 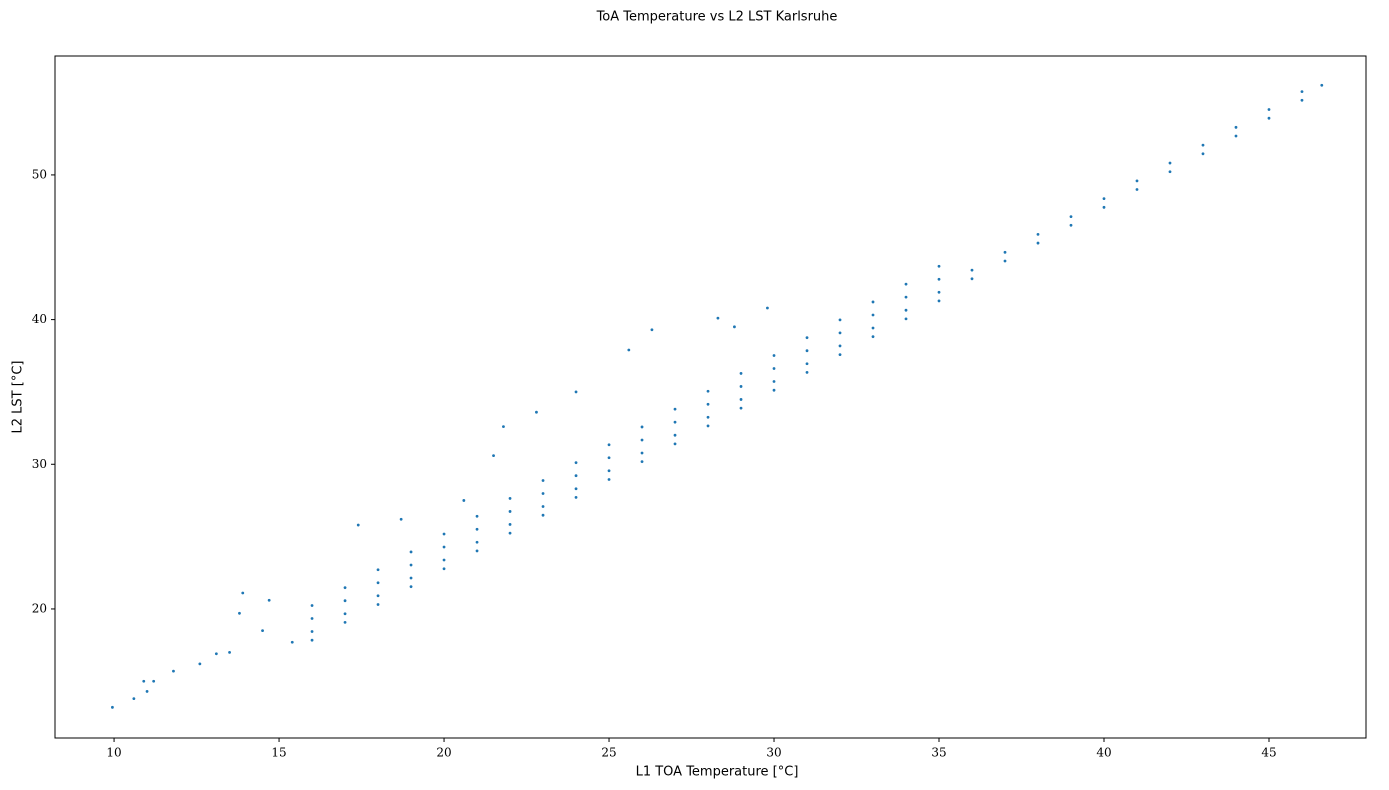 What do you see at coordinates (18, 397) in the screenshot?
I see `y-axis-label: L2 LST [°C]` at bounding box center [18, 397].